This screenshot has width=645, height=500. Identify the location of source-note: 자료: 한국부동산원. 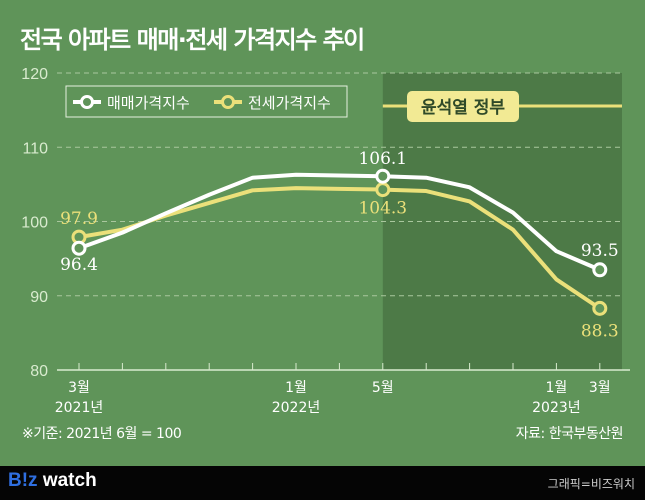
(569, 434).